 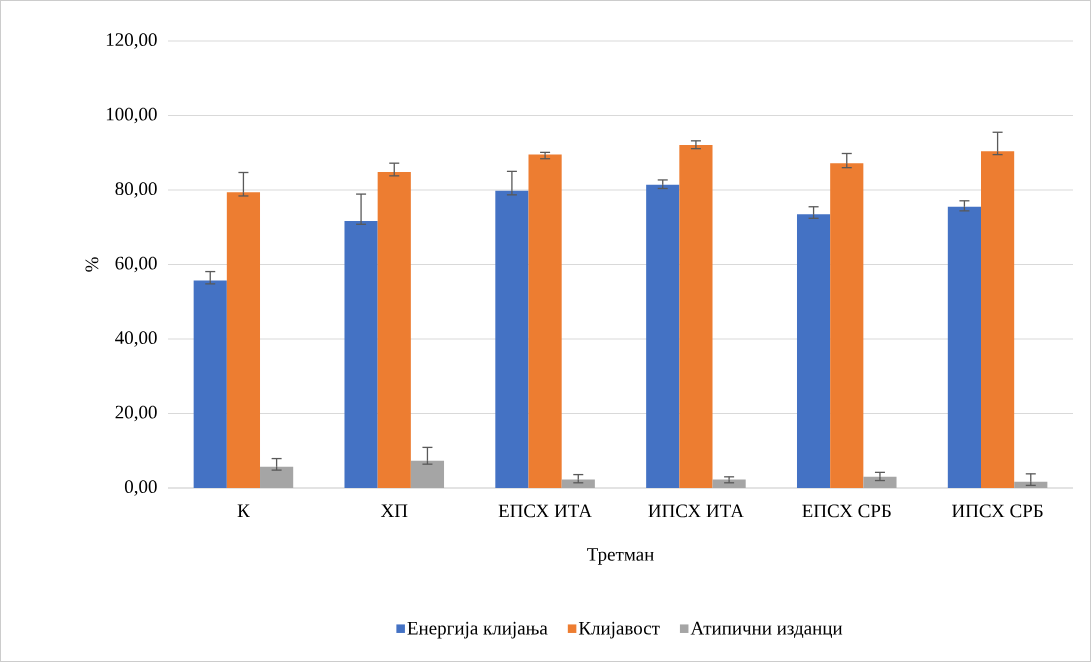 What do you see at coordinates (140, 488) in the screenshot?
I see `y-tick-label: 0,00` at bounding box center [140, 488].